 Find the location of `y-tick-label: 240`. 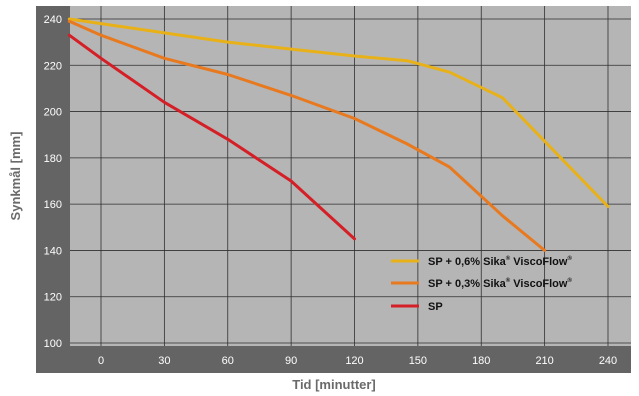

y-tick-label: 240 is located at coordinates (53, 20).